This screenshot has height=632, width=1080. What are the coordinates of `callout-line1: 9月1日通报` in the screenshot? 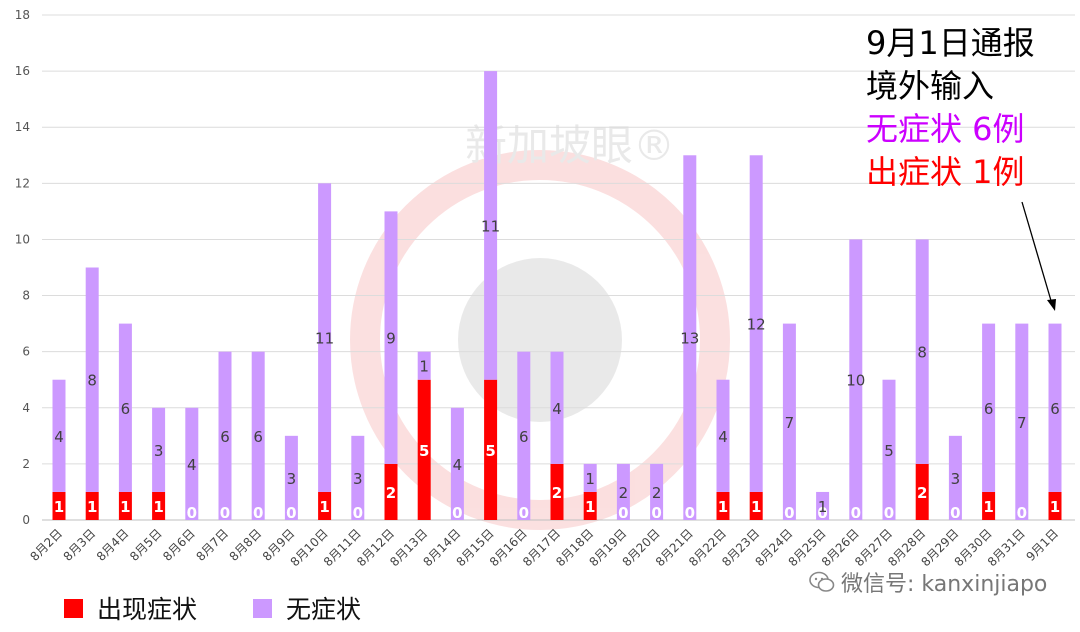 It's located at (950, 43).